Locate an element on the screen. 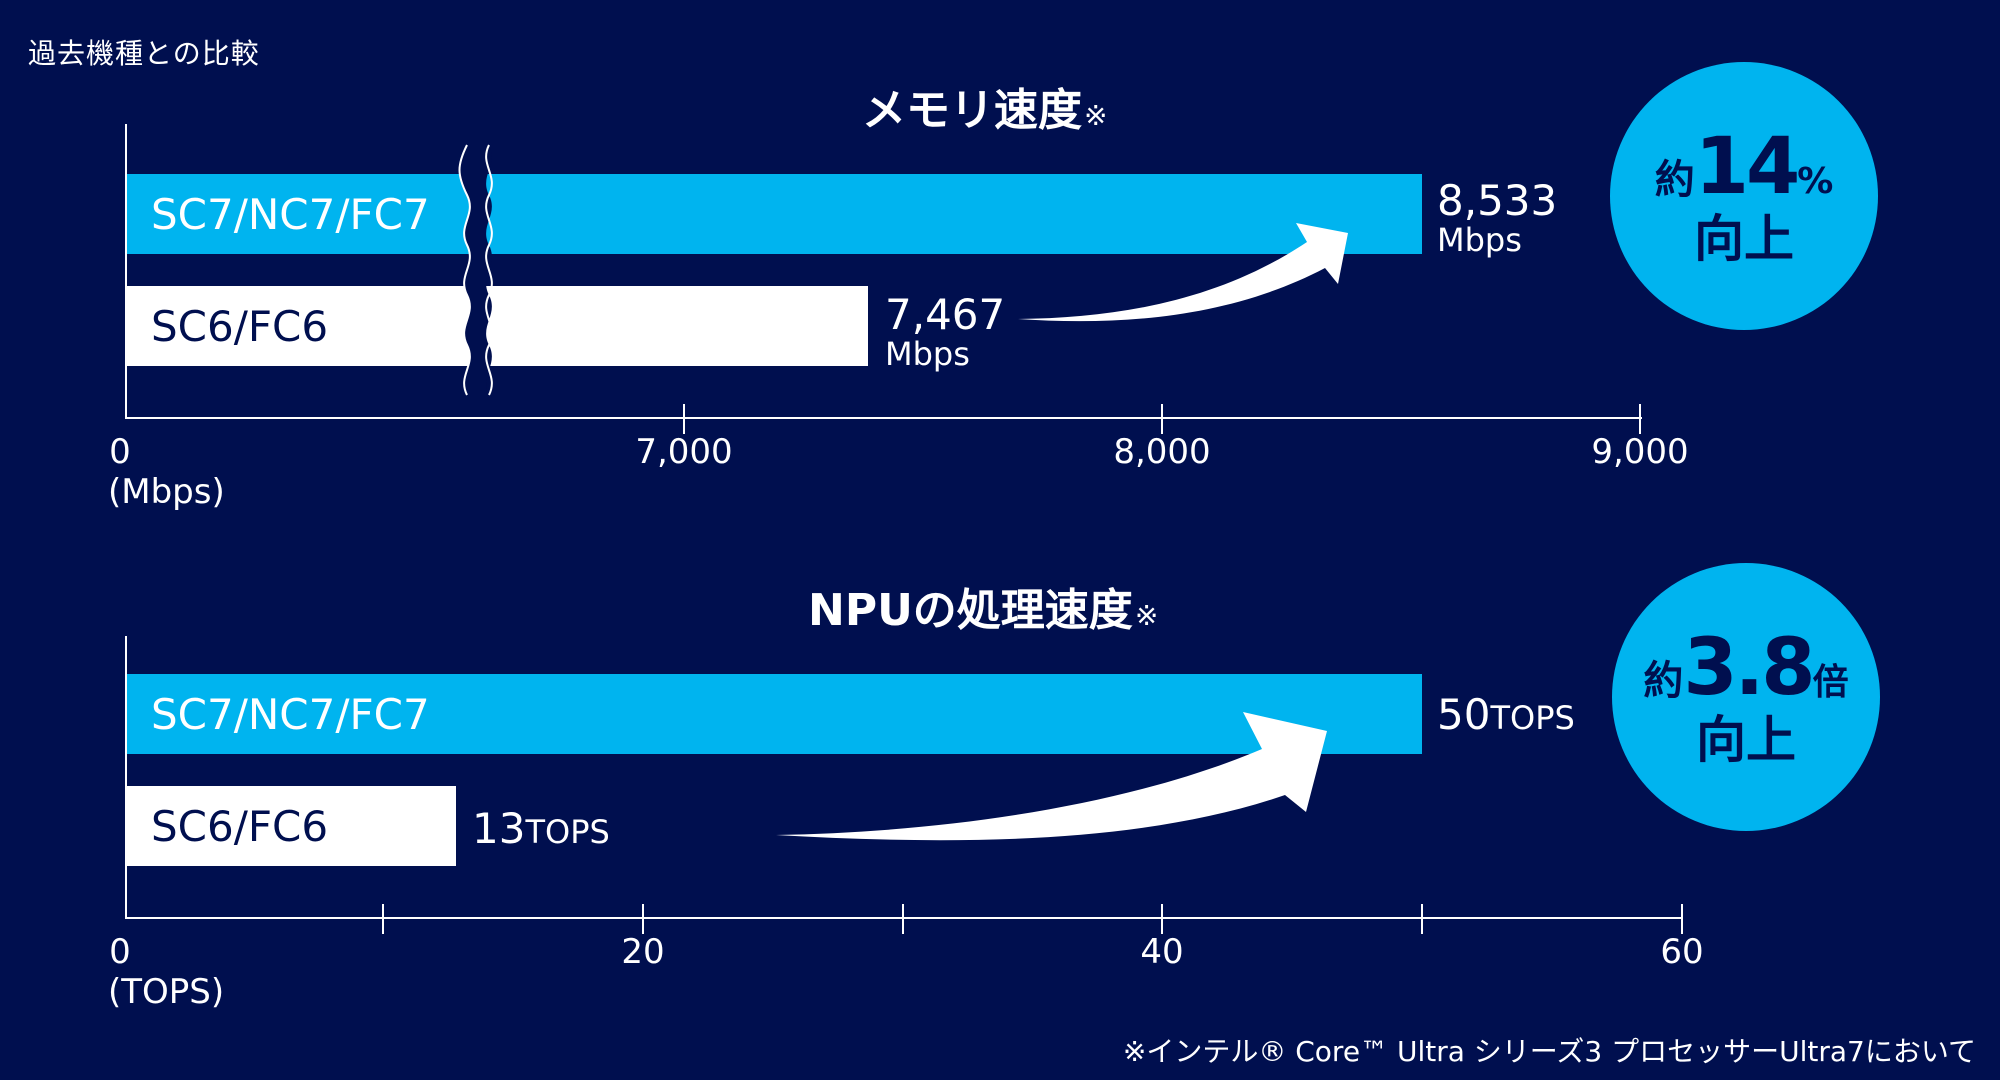 This screenshot has width=2000, height=1080. memory-value-new-unit: Mbps is located at coordinates (1479, 240).